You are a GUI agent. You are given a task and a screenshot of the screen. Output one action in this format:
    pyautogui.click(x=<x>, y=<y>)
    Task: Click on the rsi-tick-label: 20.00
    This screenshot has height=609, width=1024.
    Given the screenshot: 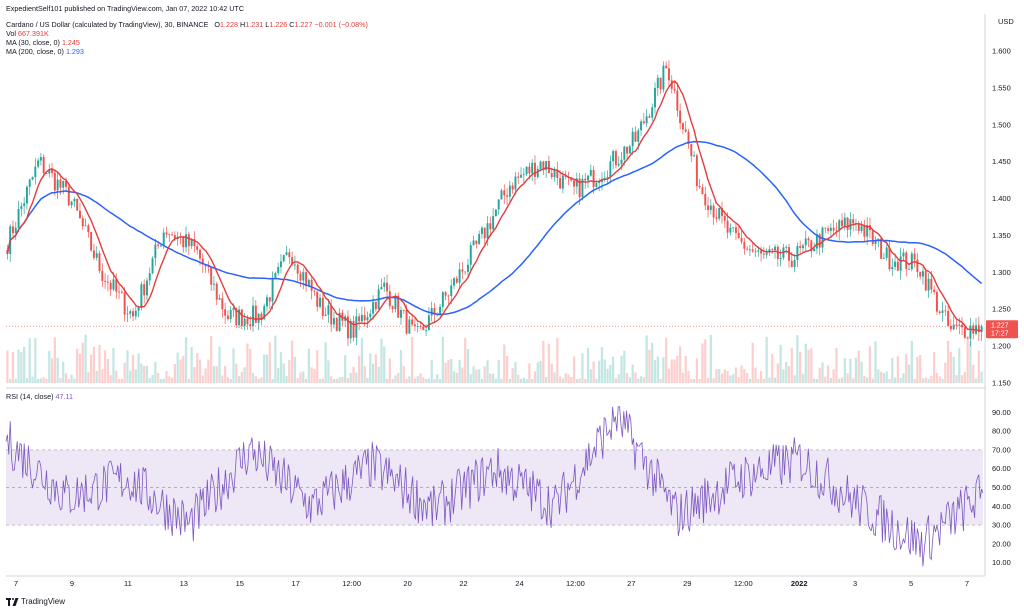 What is the action you would take?
    pyautogui.click(x=1001, y=543)
    